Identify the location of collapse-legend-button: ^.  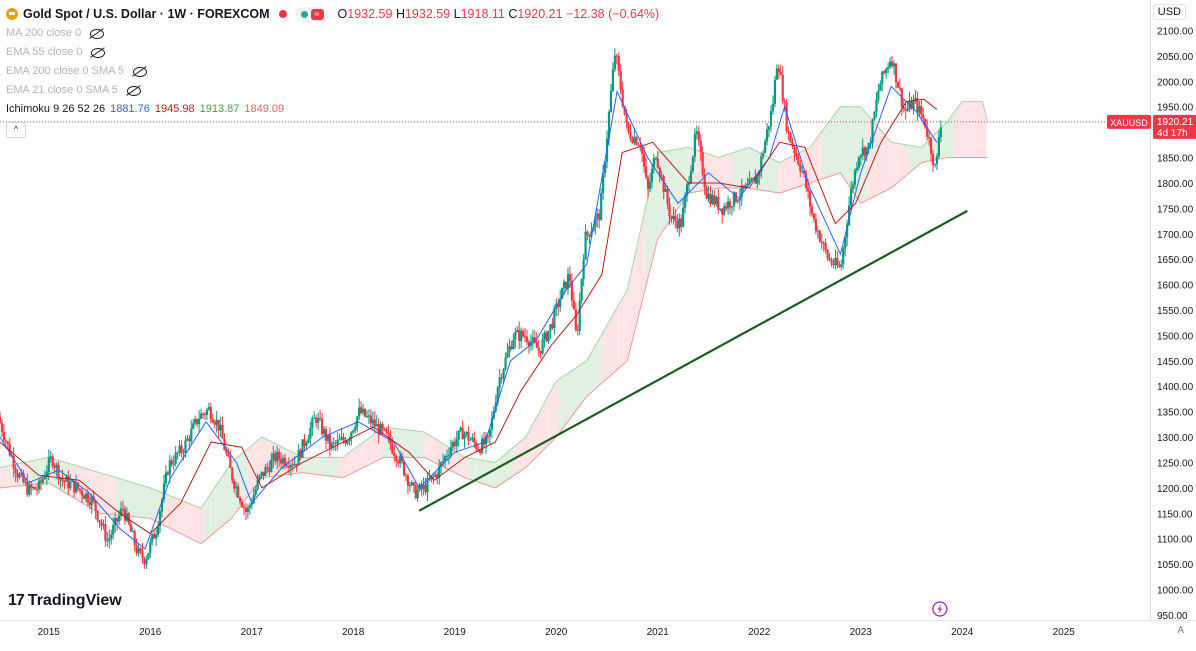
(16, 130).